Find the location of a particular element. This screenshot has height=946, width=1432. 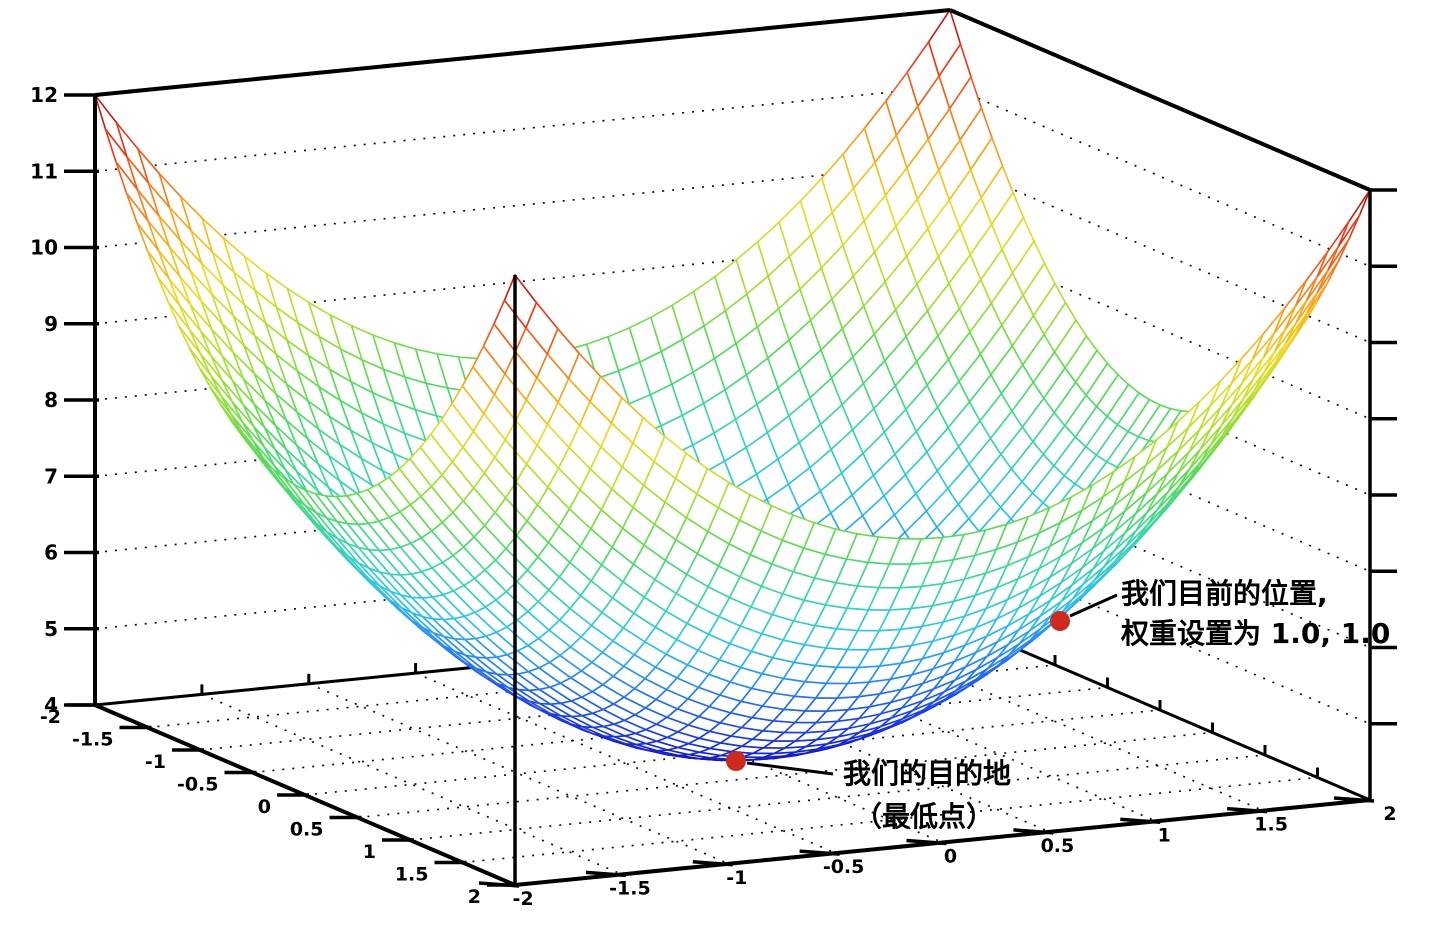

z-tick-label: 12 is located at coordinates (44, 95).